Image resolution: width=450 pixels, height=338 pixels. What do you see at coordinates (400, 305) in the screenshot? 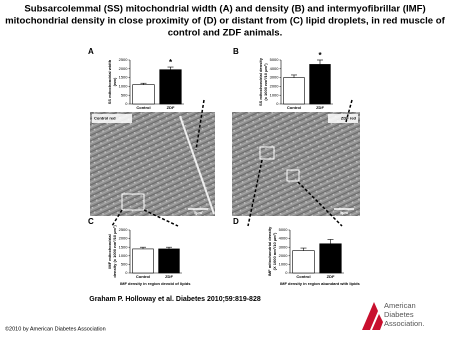
I see `logo-text: American` at bounding box center [400, 305].